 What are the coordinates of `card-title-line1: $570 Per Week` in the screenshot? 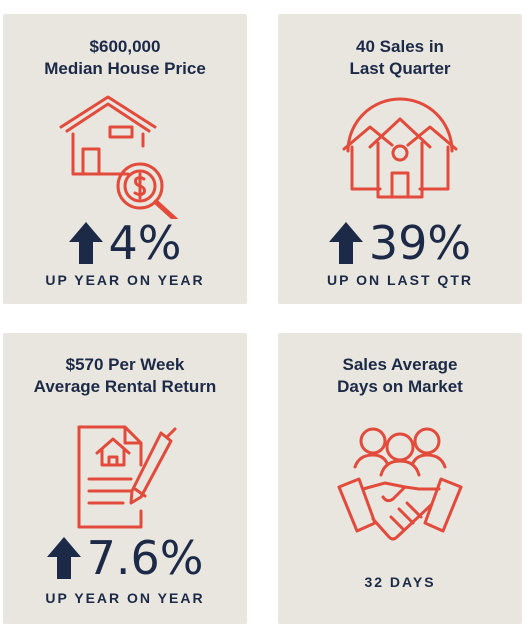 It's located at (125, 364).